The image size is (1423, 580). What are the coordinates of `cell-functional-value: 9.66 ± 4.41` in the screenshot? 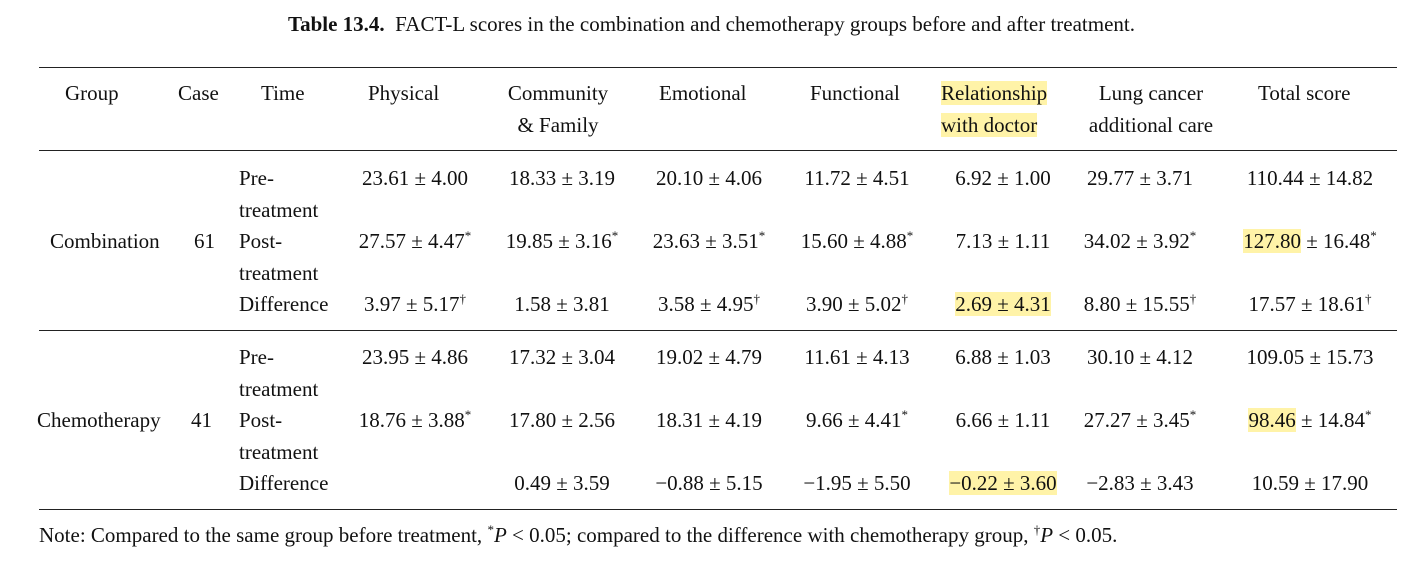 It's located at (853, 420).